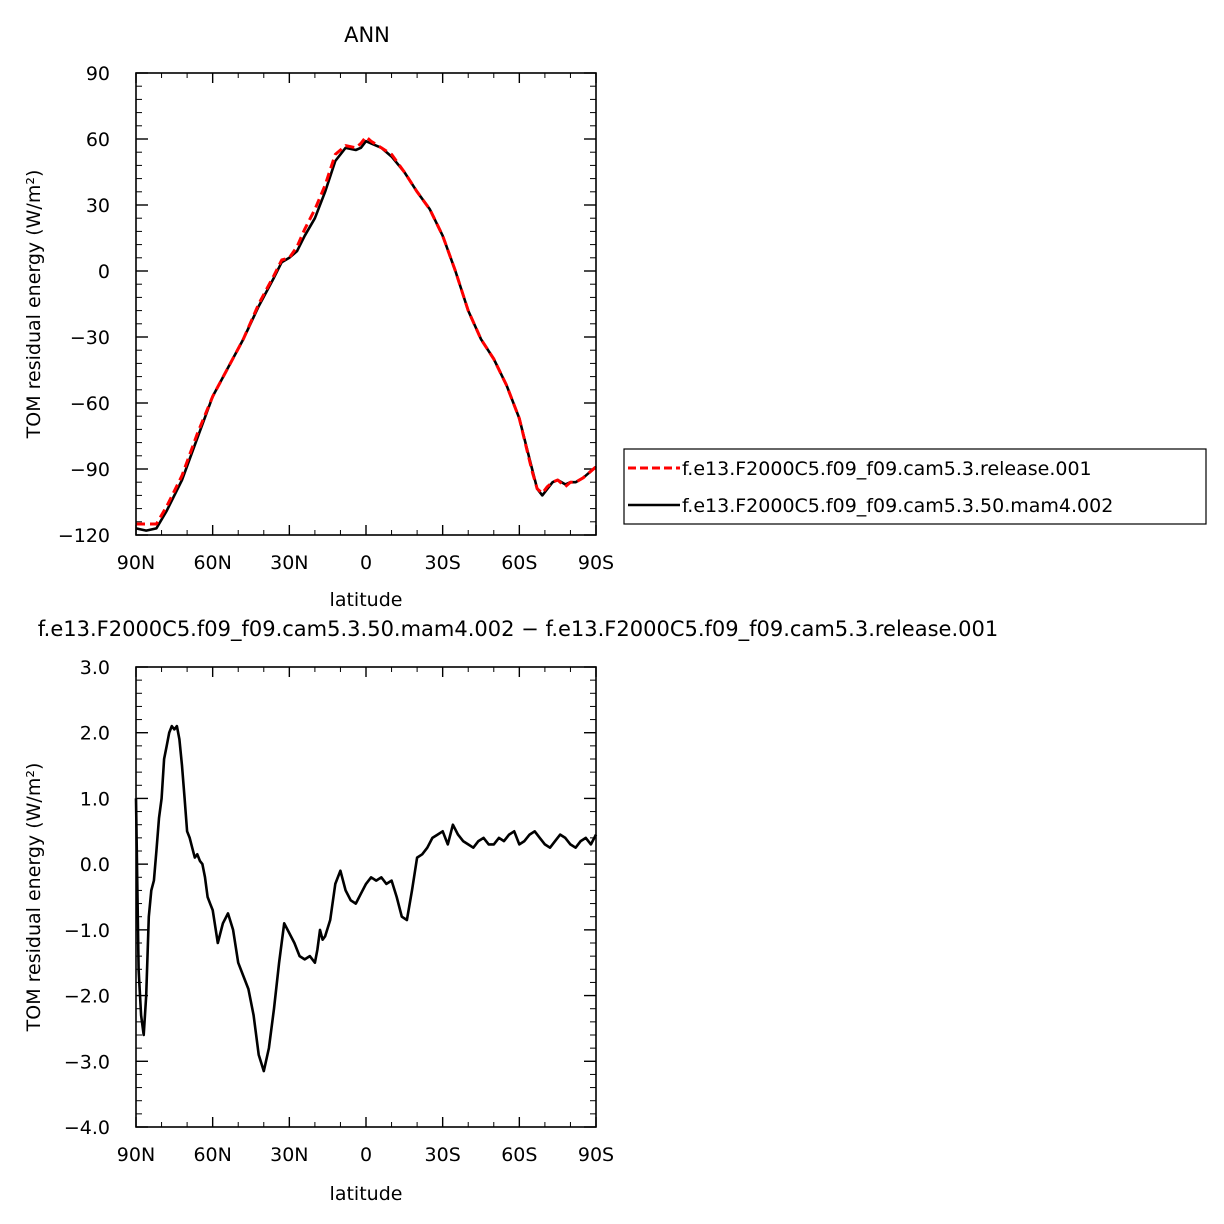  Describe the element at coordinates (366, 330) in the screenshot. I see `top-series-line-release` at that location.